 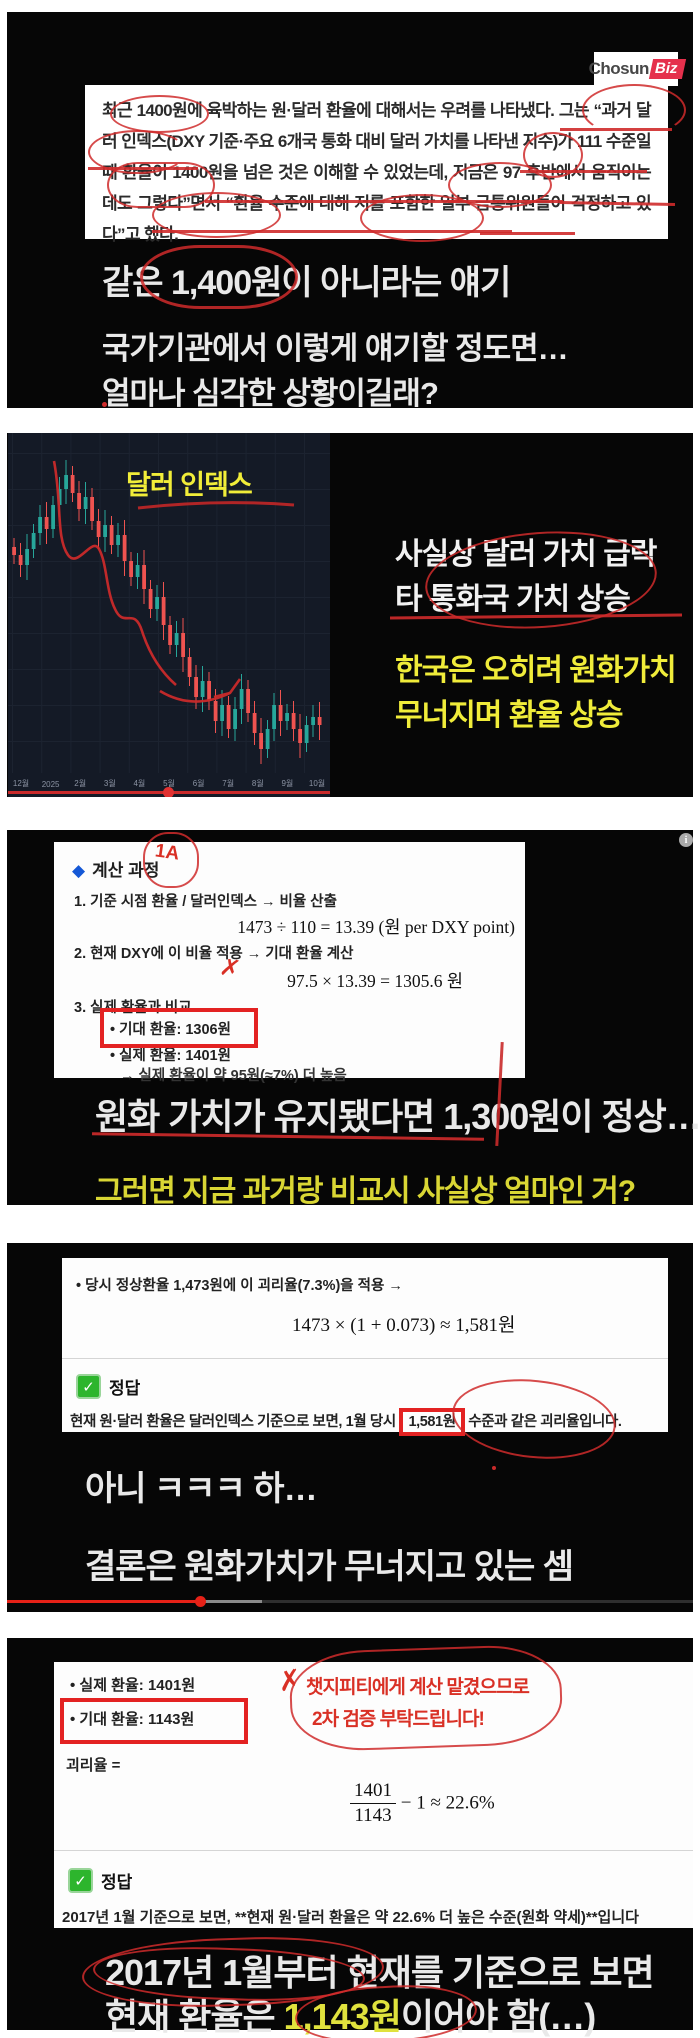 I want to click on step-text: 2. 현재 DXY에 이 비율 적용 → 기대 환율 계산, so click(x=214, y=954).